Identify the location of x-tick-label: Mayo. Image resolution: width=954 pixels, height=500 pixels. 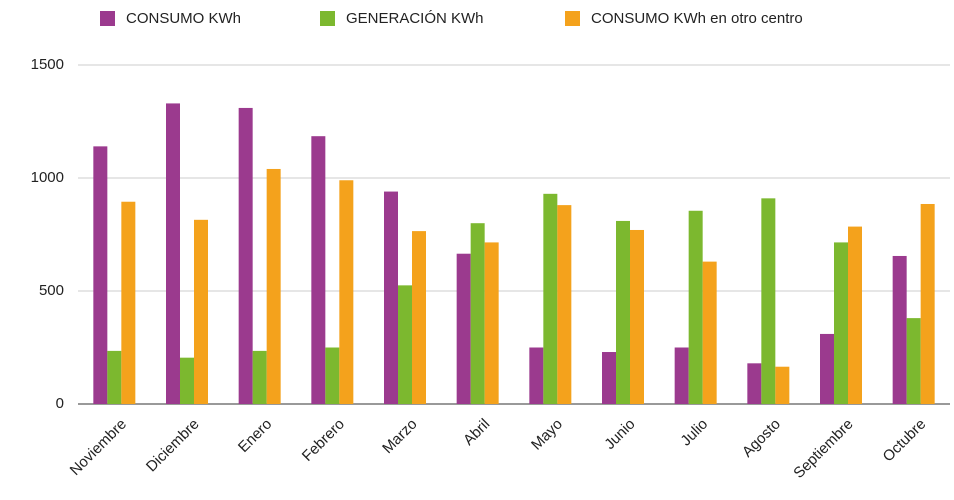
(547, 435).